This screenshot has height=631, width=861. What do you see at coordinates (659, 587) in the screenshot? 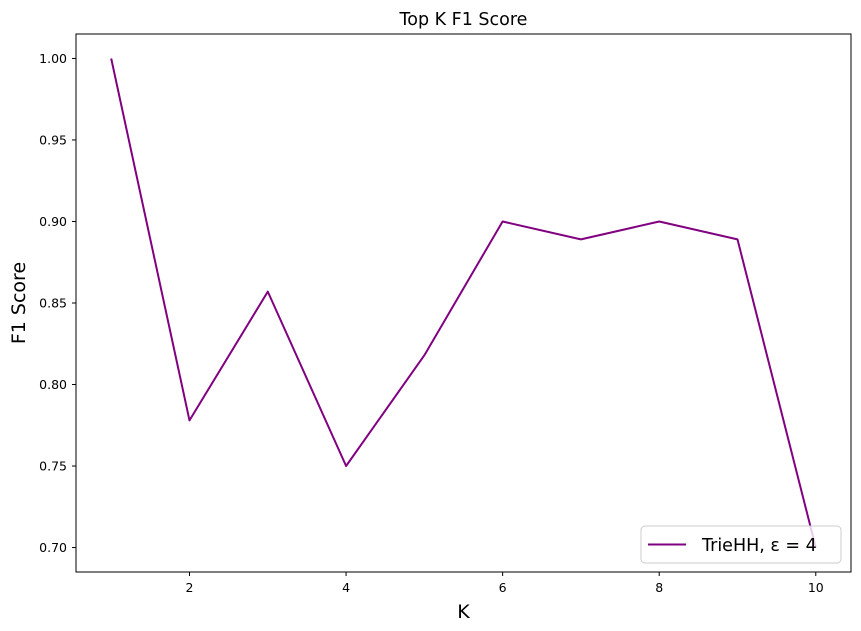
I see `x-tick-label: 8` at bounding box center [659, 587].